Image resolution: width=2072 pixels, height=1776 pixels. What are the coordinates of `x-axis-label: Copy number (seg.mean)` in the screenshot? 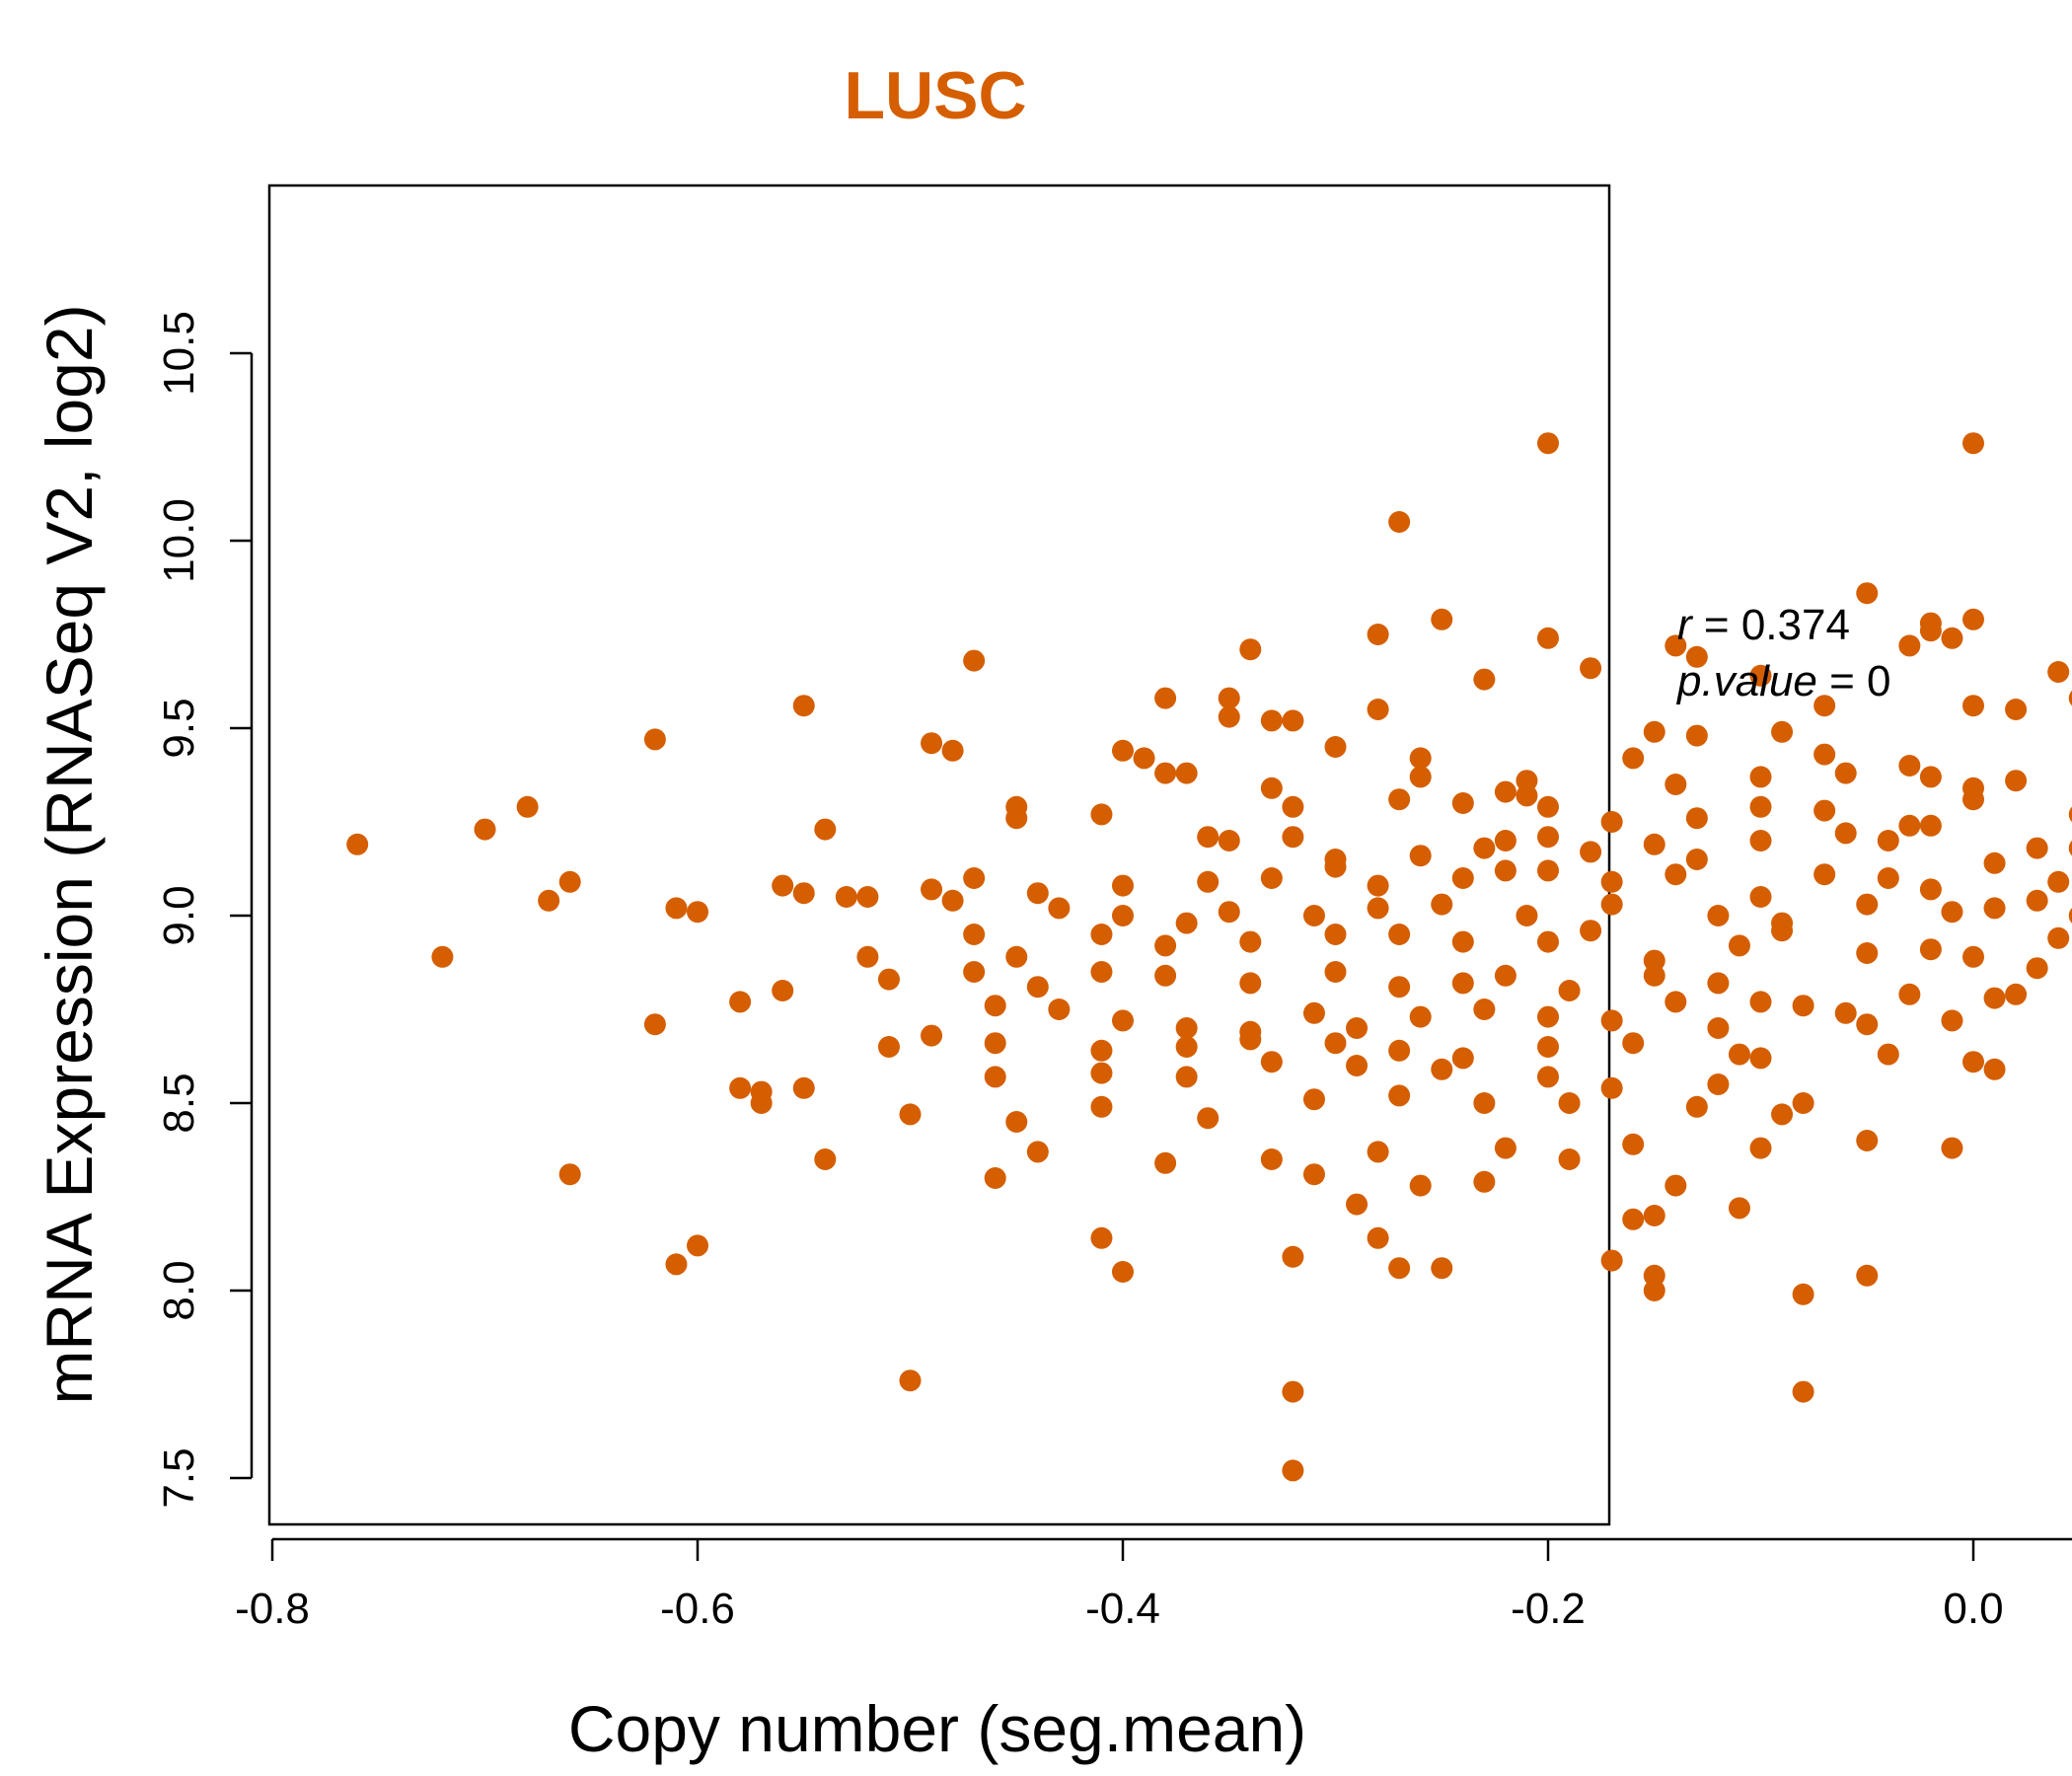 It's located at (937, 1729).